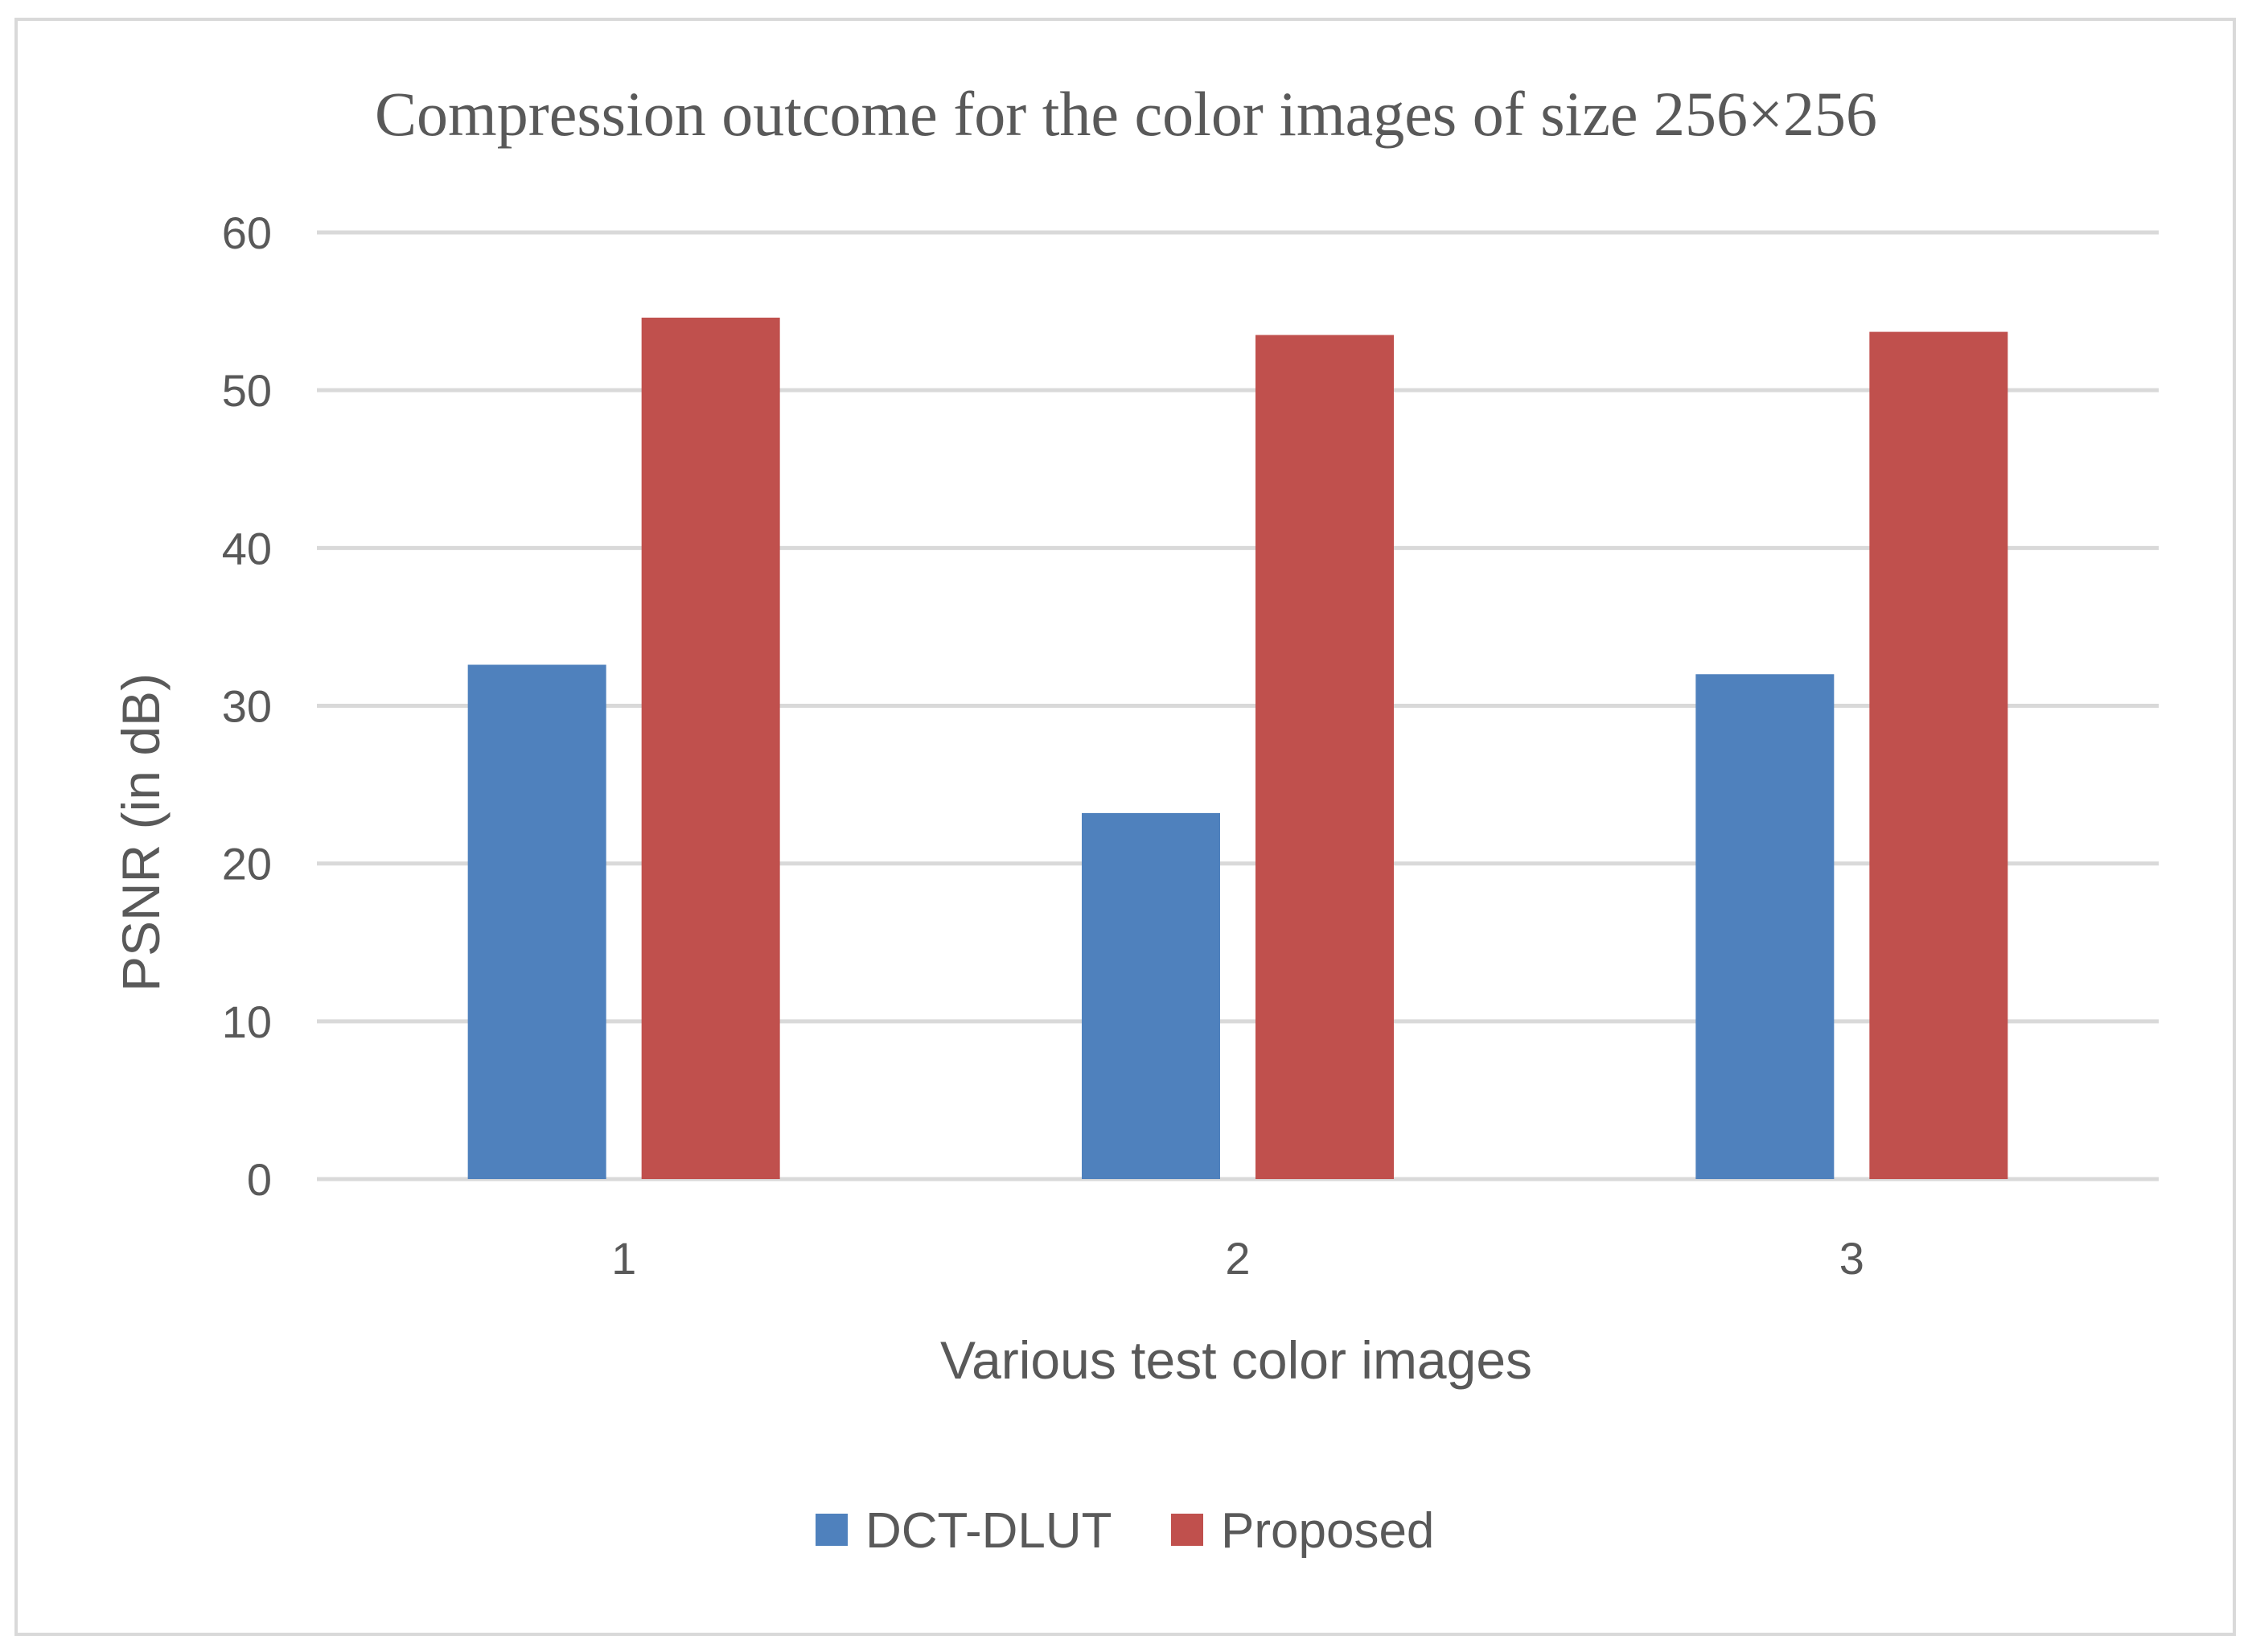  I want to click on y-tick-label: 60, so click(247, 233).